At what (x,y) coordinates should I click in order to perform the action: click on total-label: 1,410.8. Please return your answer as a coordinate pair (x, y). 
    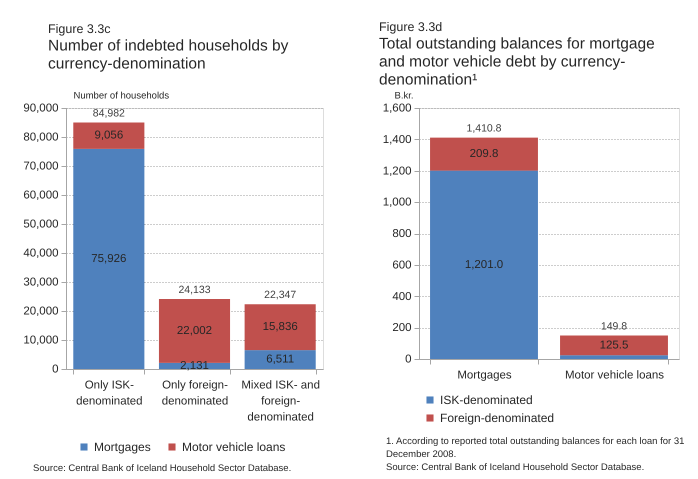
    Looking at the image, I should click on (484, 128).